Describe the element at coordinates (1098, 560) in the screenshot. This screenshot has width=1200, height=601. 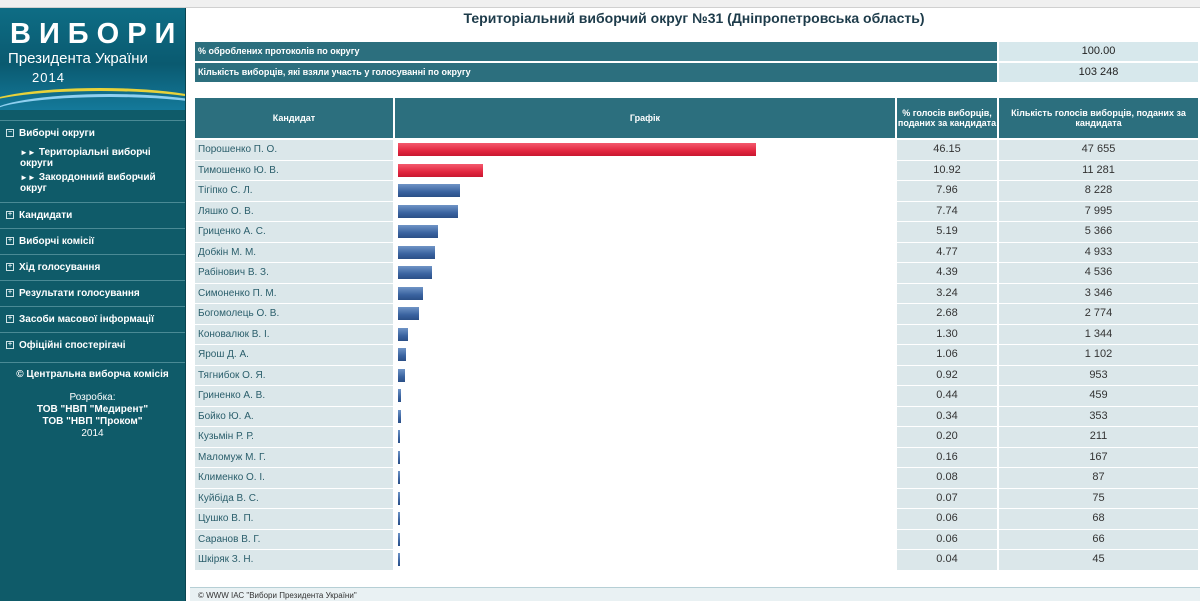
I see `votes-value: 45` at that location.